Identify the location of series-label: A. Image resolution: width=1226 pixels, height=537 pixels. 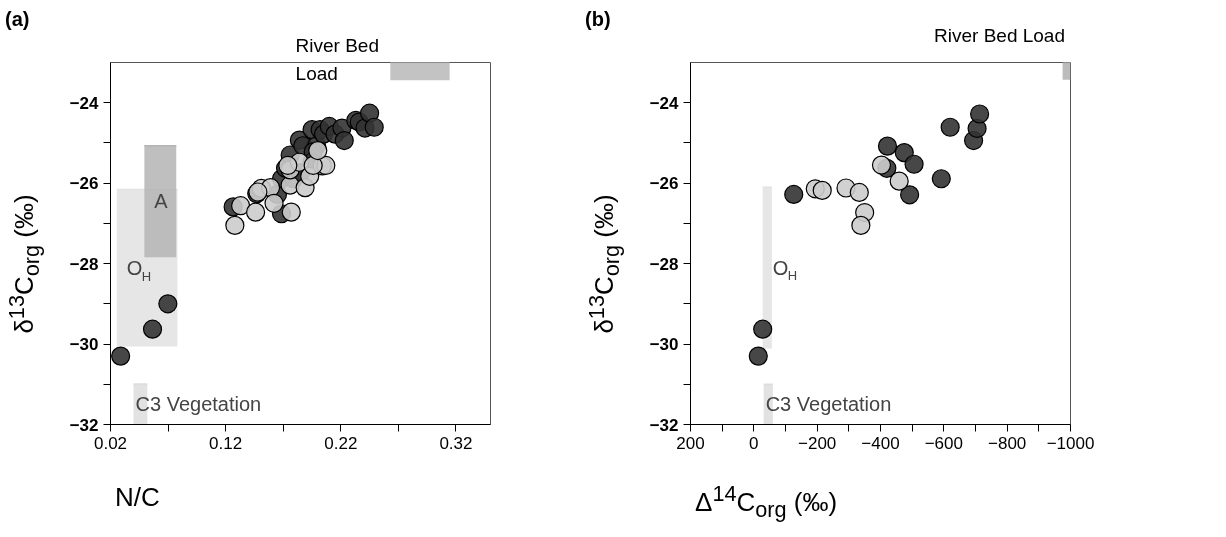
(161, 201).